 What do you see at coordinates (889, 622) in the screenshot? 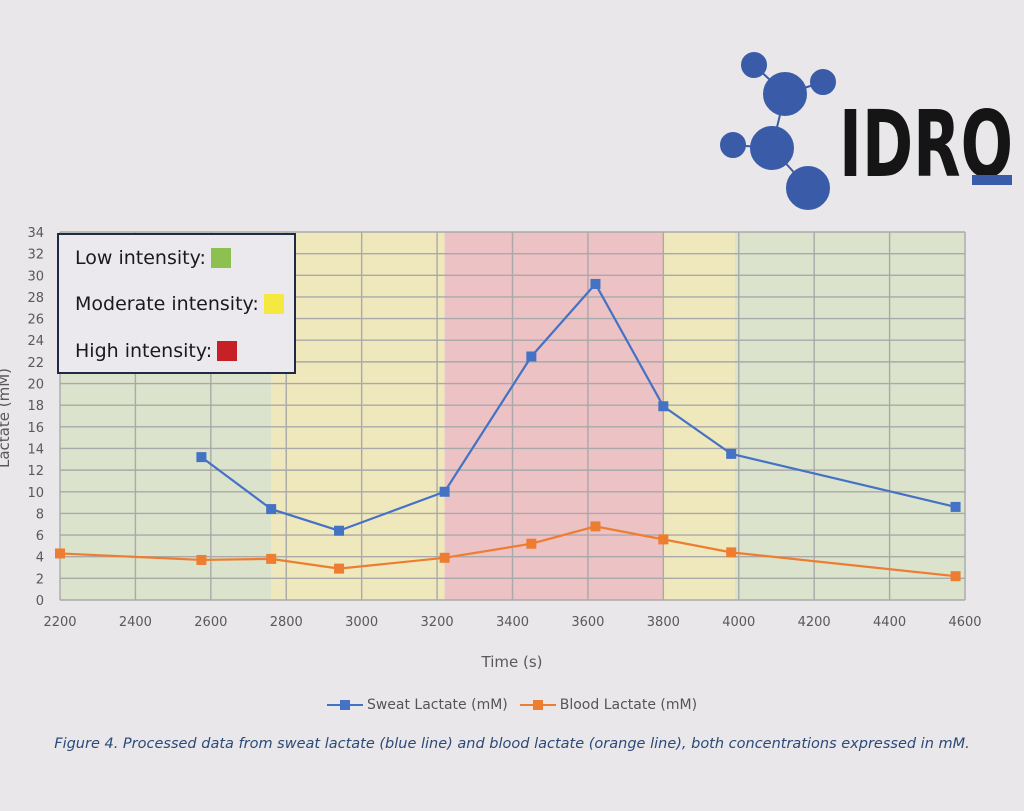
I see `x-tick-label: 4400` at bounding box center [889, 622].